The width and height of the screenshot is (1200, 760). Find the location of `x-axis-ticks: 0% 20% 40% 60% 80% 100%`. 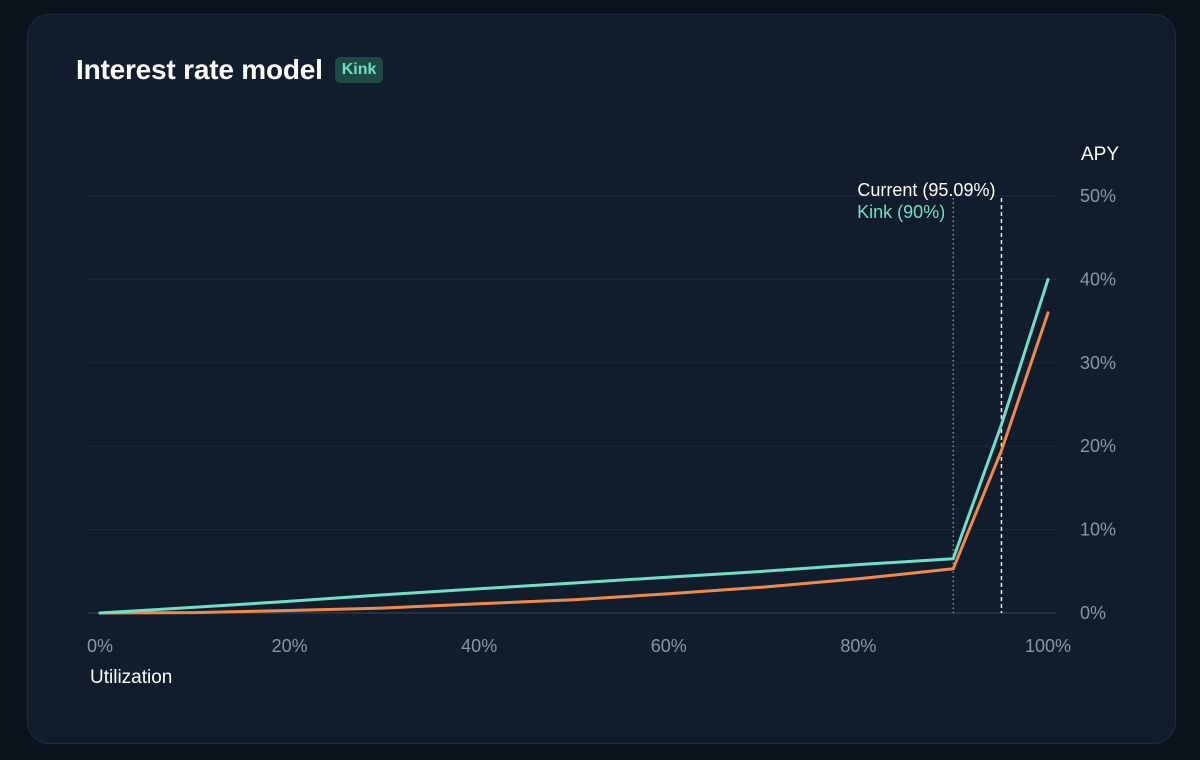

x-axis-ticks: 0% 20% 40% 60% 80% 100% is located at coordinates (579, 646).